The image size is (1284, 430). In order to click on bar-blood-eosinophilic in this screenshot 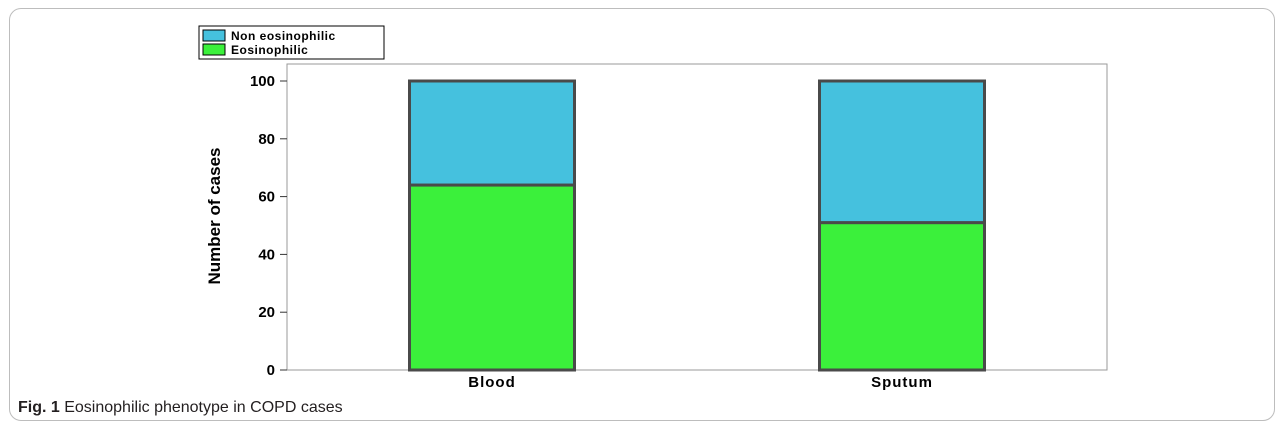, I will do `click(492, 277)`.